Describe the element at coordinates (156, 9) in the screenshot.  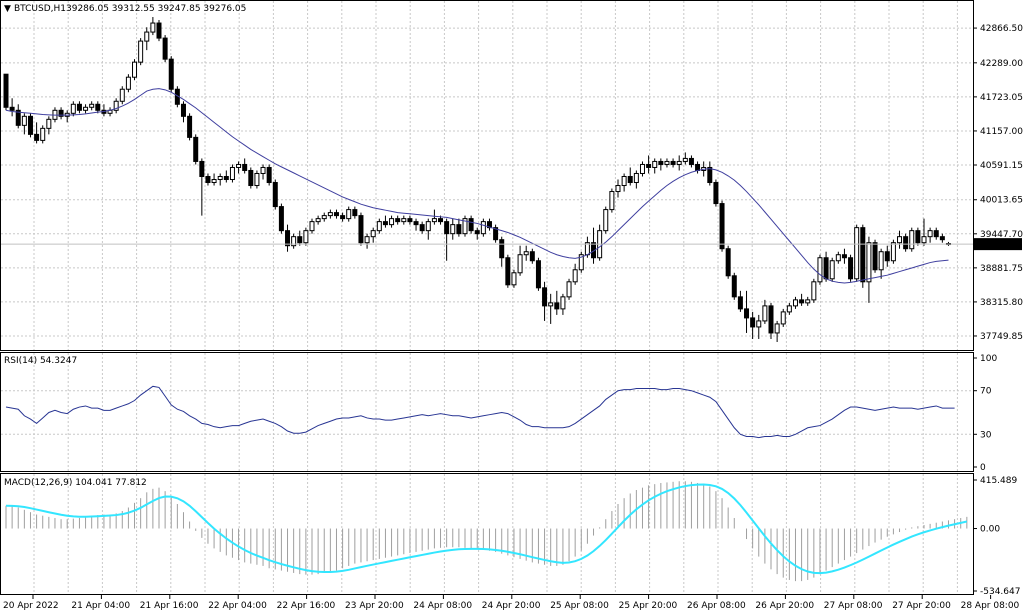
I see `ohlc-label: 39286.05 39312.55 39247.85 39276.05` at that location.